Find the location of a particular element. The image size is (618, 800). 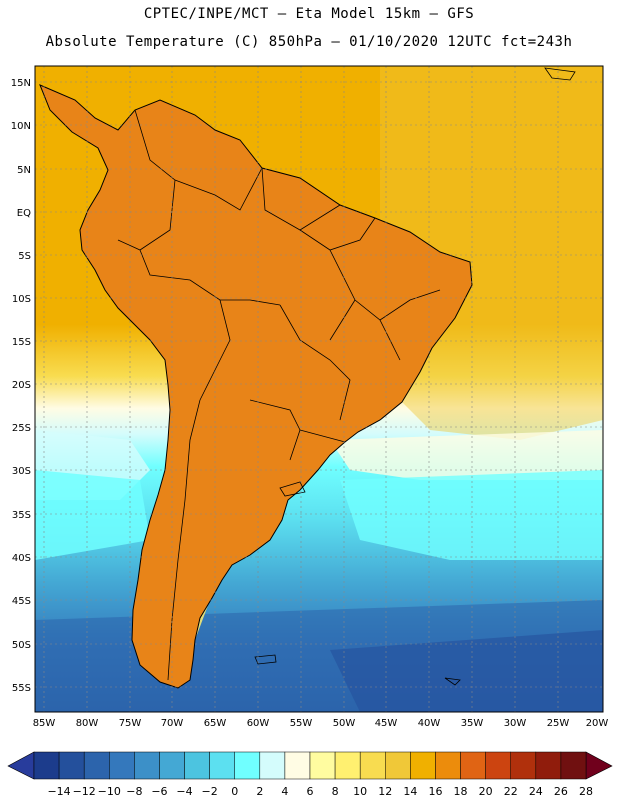

lat-label: 45S is located at coordinates (21, 601).